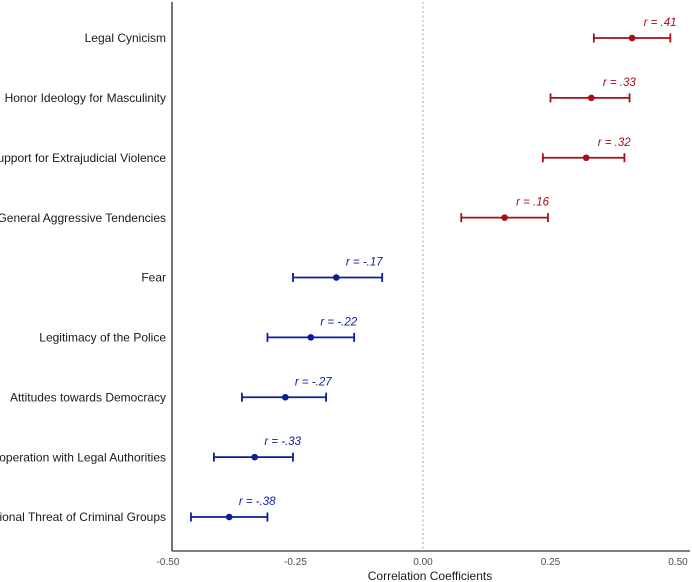 This screenshot has height=582, width=692. Describe the element at coordinates (85, 98) in the screenshot. I see `y-category-label: Honor Ideology for Masculinity` at that location.